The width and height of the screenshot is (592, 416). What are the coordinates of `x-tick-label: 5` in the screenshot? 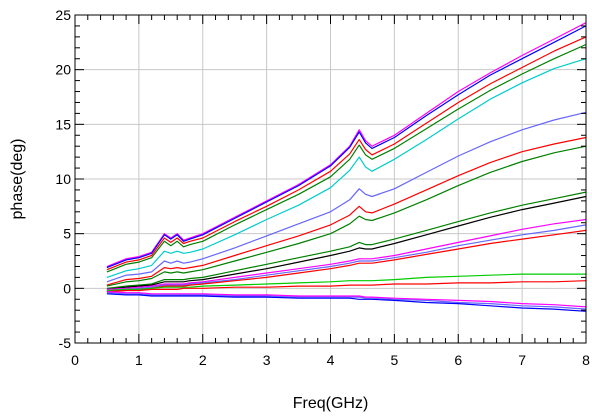 It's located at (394, 360).